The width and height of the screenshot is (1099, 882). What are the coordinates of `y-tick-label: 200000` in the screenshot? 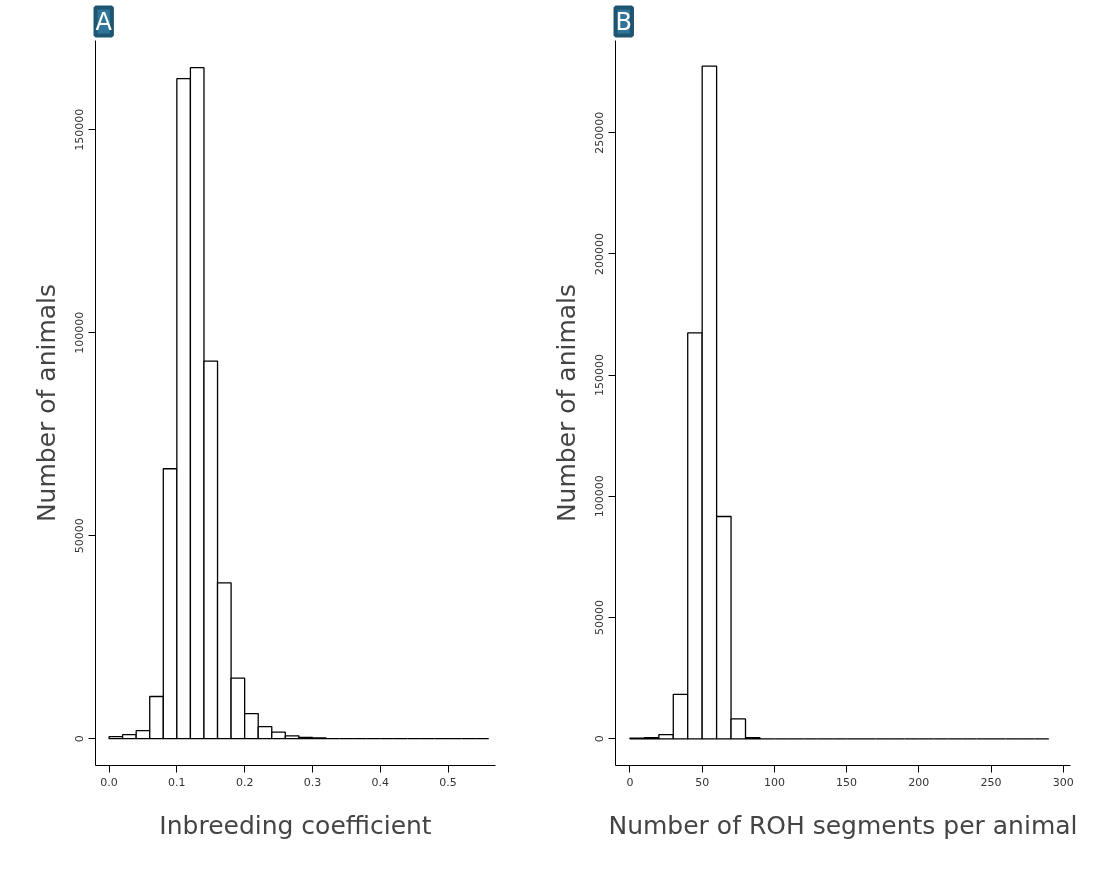 It's located at (600, 253).